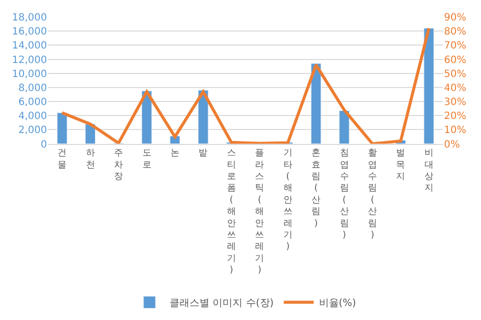  Describe the element at coordinates (29, 32) in the screenshot. I see `y-tick-label: 16,000` at that location.